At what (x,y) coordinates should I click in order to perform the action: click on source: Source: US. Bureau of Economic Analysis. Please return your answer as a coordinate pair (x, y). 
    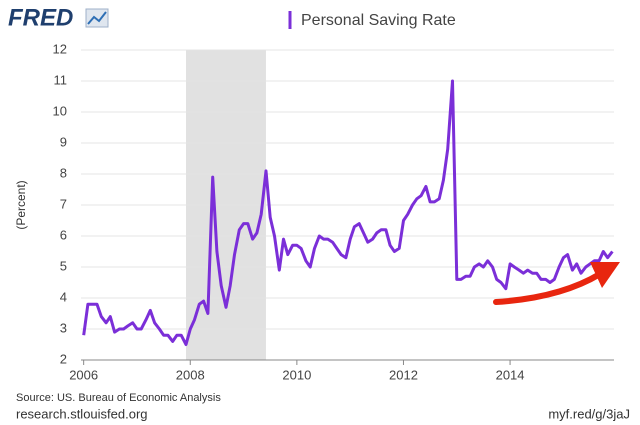
    Looking at the image, I should click on (118, 398).